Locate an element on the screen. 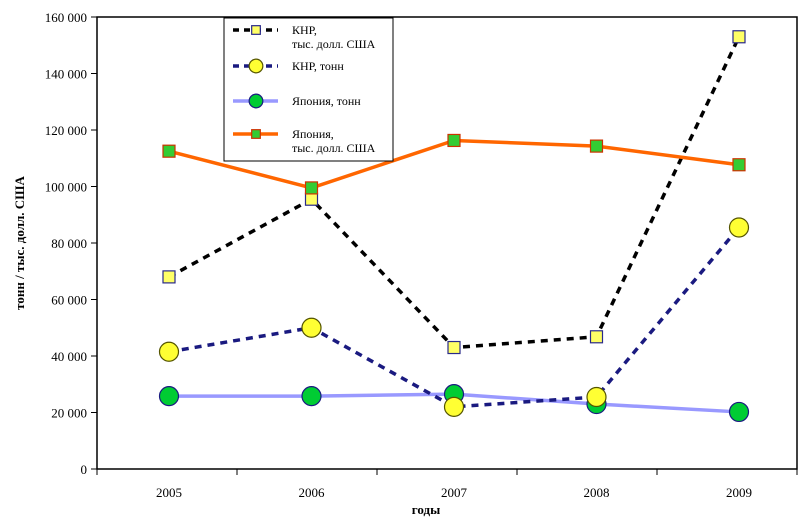  y-tick-label: 80 000 is located at coordinates (69, 243).